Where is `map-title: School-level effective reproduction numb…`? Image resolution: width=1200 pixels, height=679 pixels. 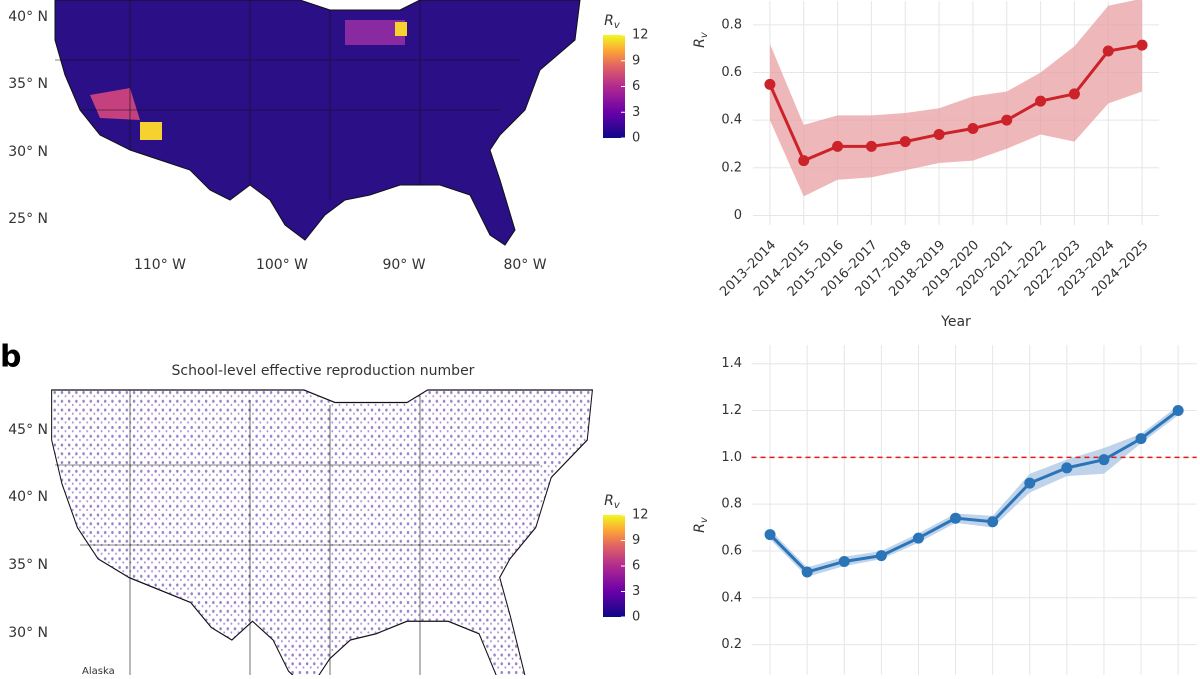
map-title: School-level effective reproduction numb… is located at coordinates (323, 371).